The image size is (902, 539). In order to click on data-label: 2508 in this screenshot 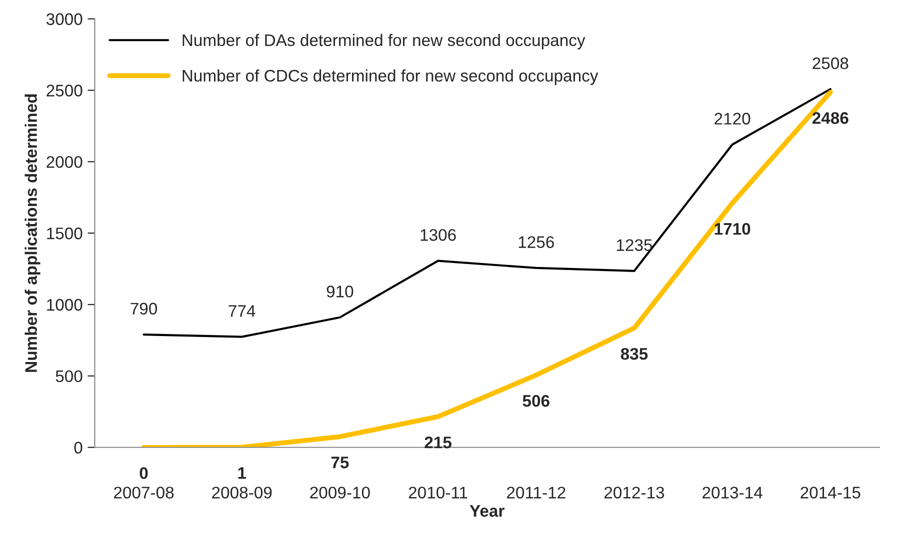, I will do `click(830, 63)`.